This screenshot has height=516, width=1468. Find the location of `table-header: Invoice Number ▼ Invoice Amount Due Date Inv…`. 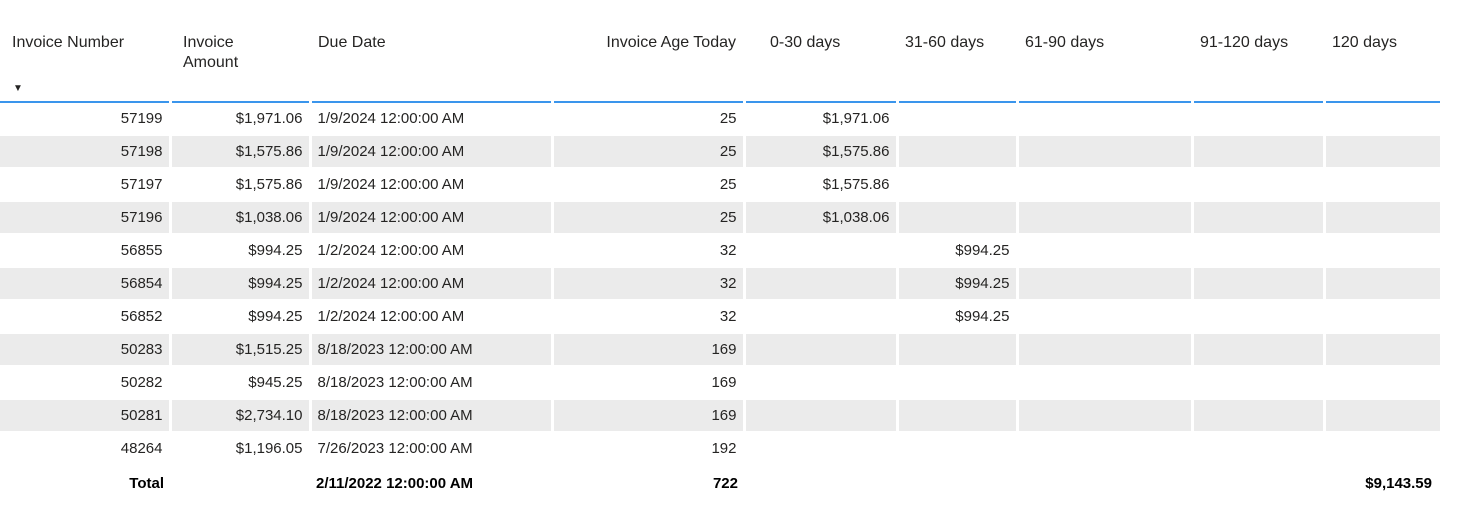

table-header: Invoice Number ▼ Invoice Amount Due Date Inv… is located at coordinates (720, 64).